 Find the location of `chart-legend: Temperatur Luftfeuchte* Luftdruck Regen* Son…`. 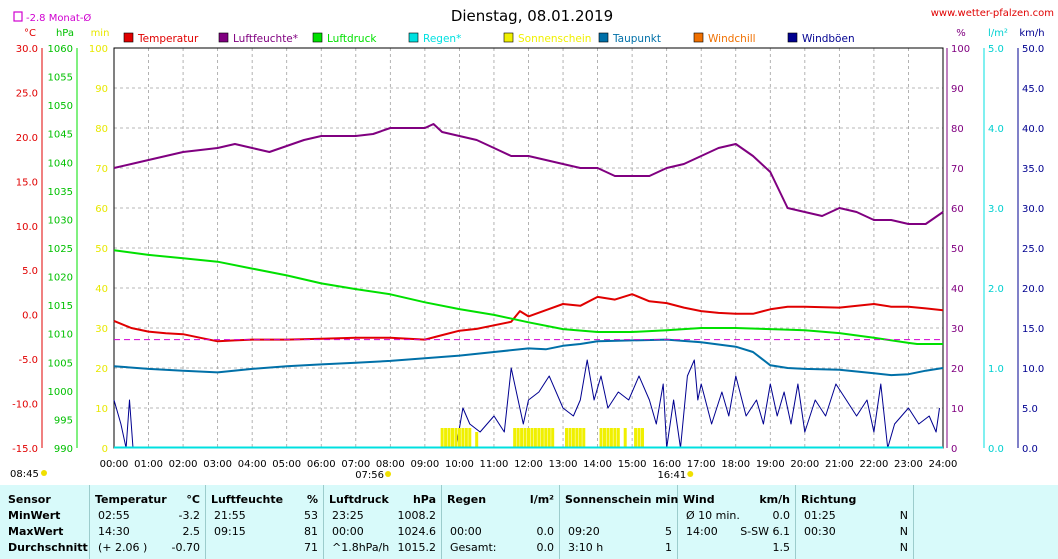

chart-legend: Temperatur Luftfeuchte* Luftdruck Regen* Son… is located at coordinates (489, 38).